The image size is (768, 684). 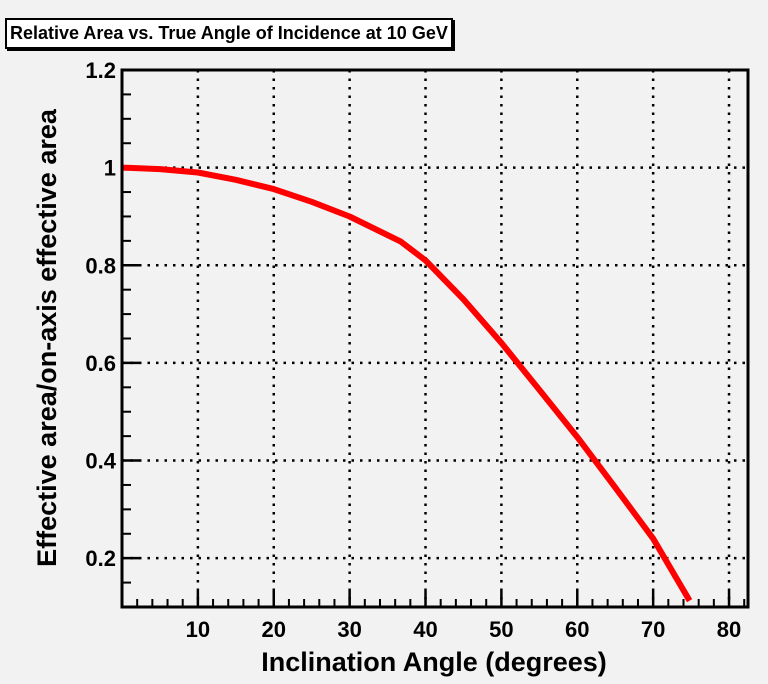 I want to click on x-tick-label: 40, so click(x=425, y=629).